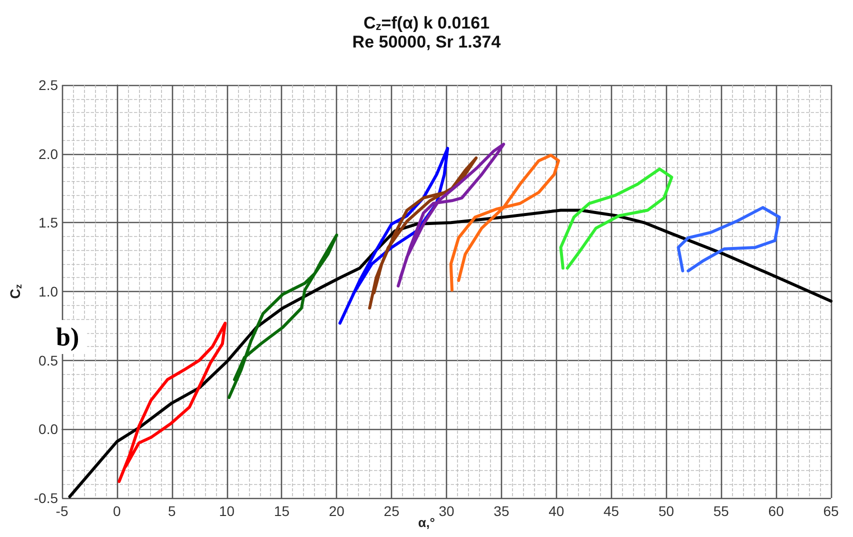  What do you see at coordinates (721, 511) in the screenshot?
I see `x-tick-label: 55` at bounding box center [721, 511].